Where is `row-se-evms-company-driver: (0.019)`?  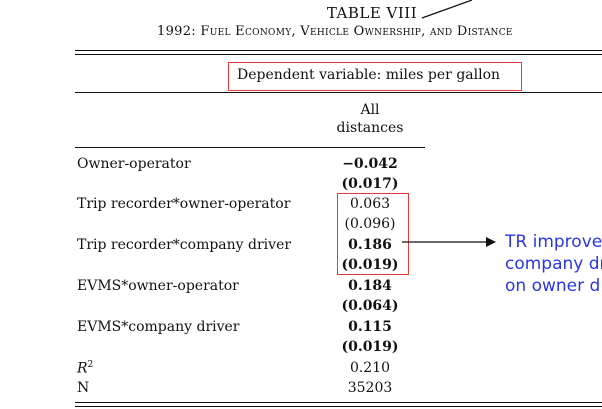 row-se-evms-company-driver: (0.019) is located at coordinates (370, 347).